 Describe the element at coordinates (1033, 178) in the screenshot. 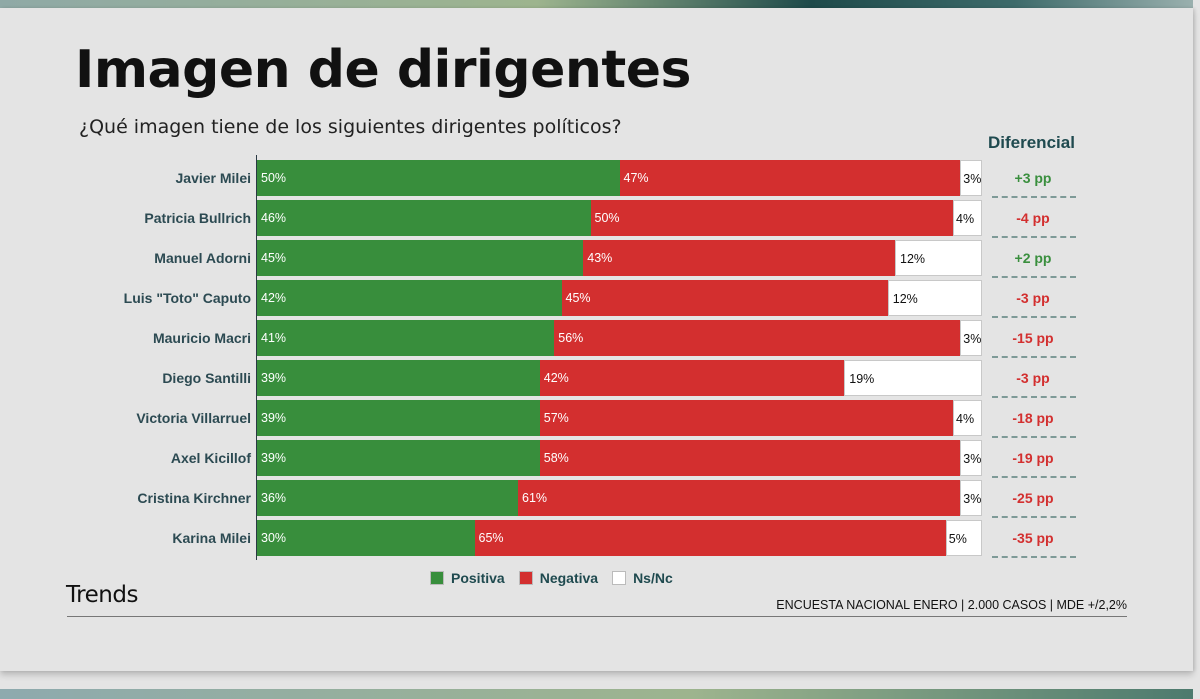

I see `differential-value: +3 pp` at that location.